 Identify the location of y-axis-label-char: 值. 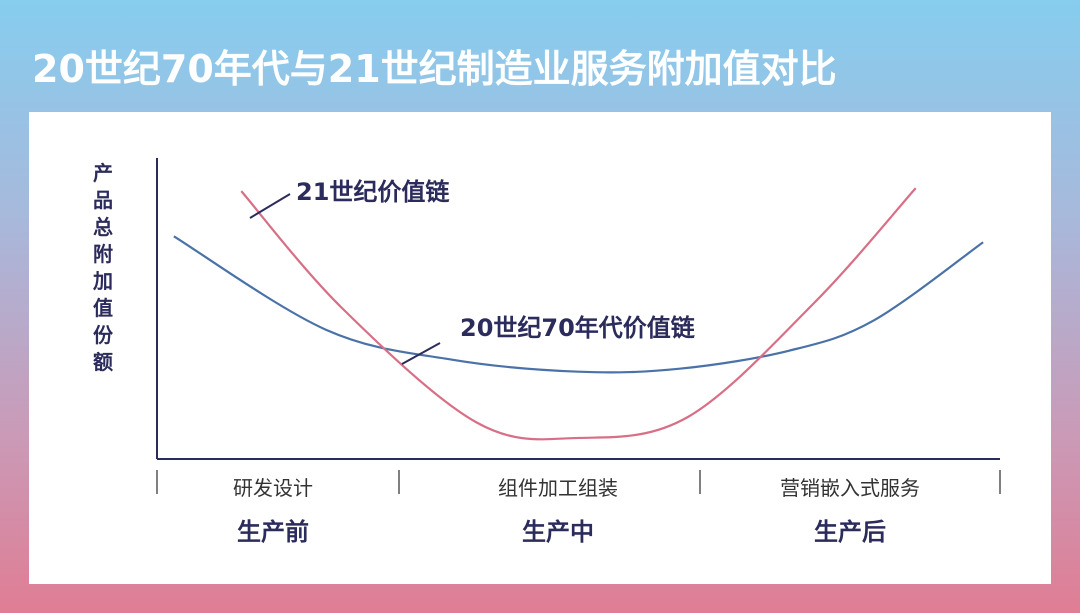
(103, 308).